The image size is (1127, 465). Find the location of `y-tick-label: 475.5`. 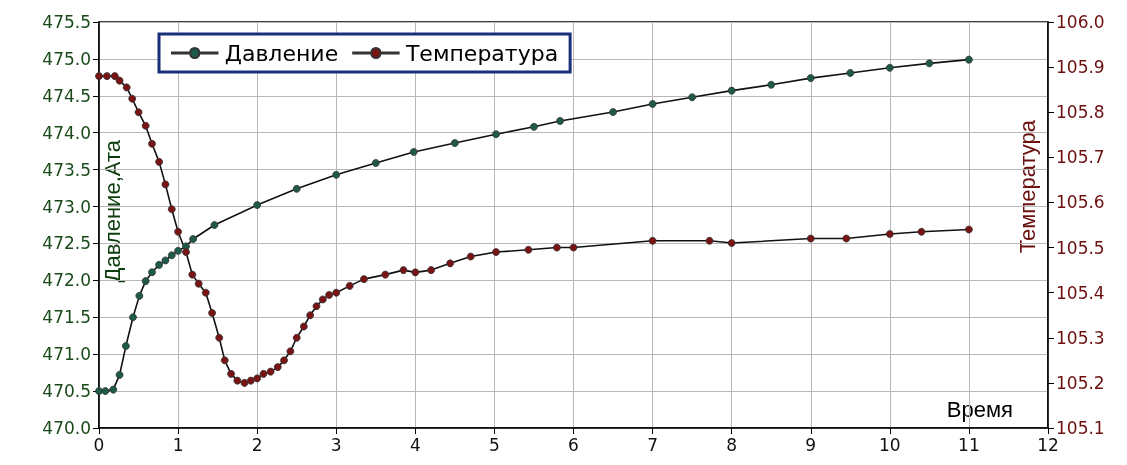

y-tick-label: 475.5 is located at coordinates (66, 22).